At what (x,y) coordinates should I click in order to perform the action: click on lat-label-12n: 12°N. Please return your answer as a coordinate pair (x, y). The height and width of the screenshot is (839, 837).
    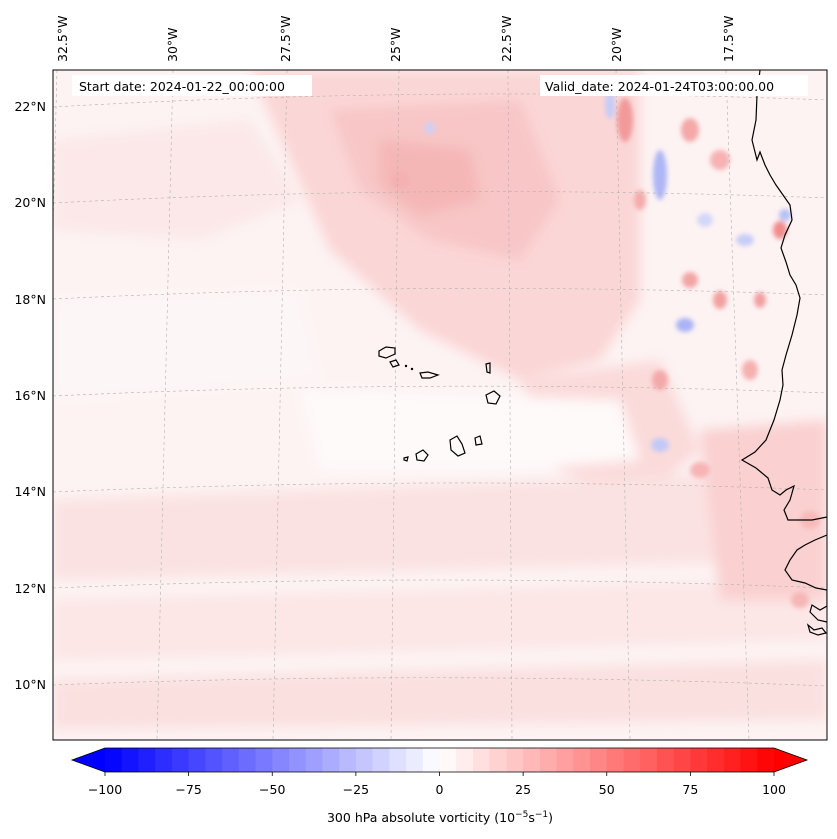
    Looking at the image, I should click on (30, 588).